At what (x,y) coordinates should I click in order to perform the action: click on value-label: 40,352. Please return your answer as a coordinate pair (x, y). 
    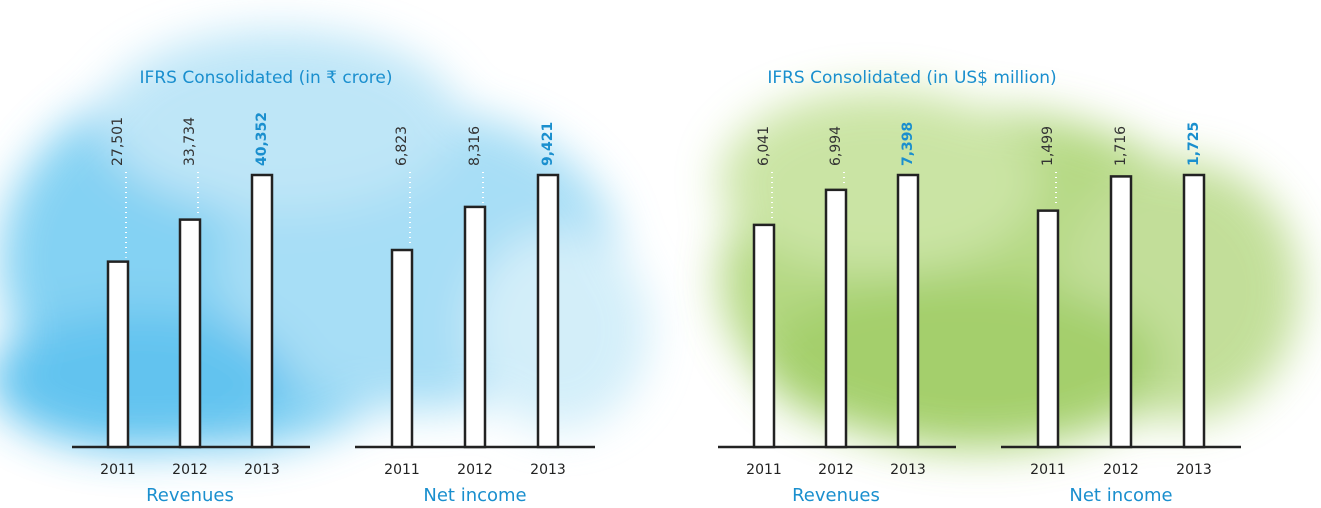
    Looking at the image, I should click on (262, 139).